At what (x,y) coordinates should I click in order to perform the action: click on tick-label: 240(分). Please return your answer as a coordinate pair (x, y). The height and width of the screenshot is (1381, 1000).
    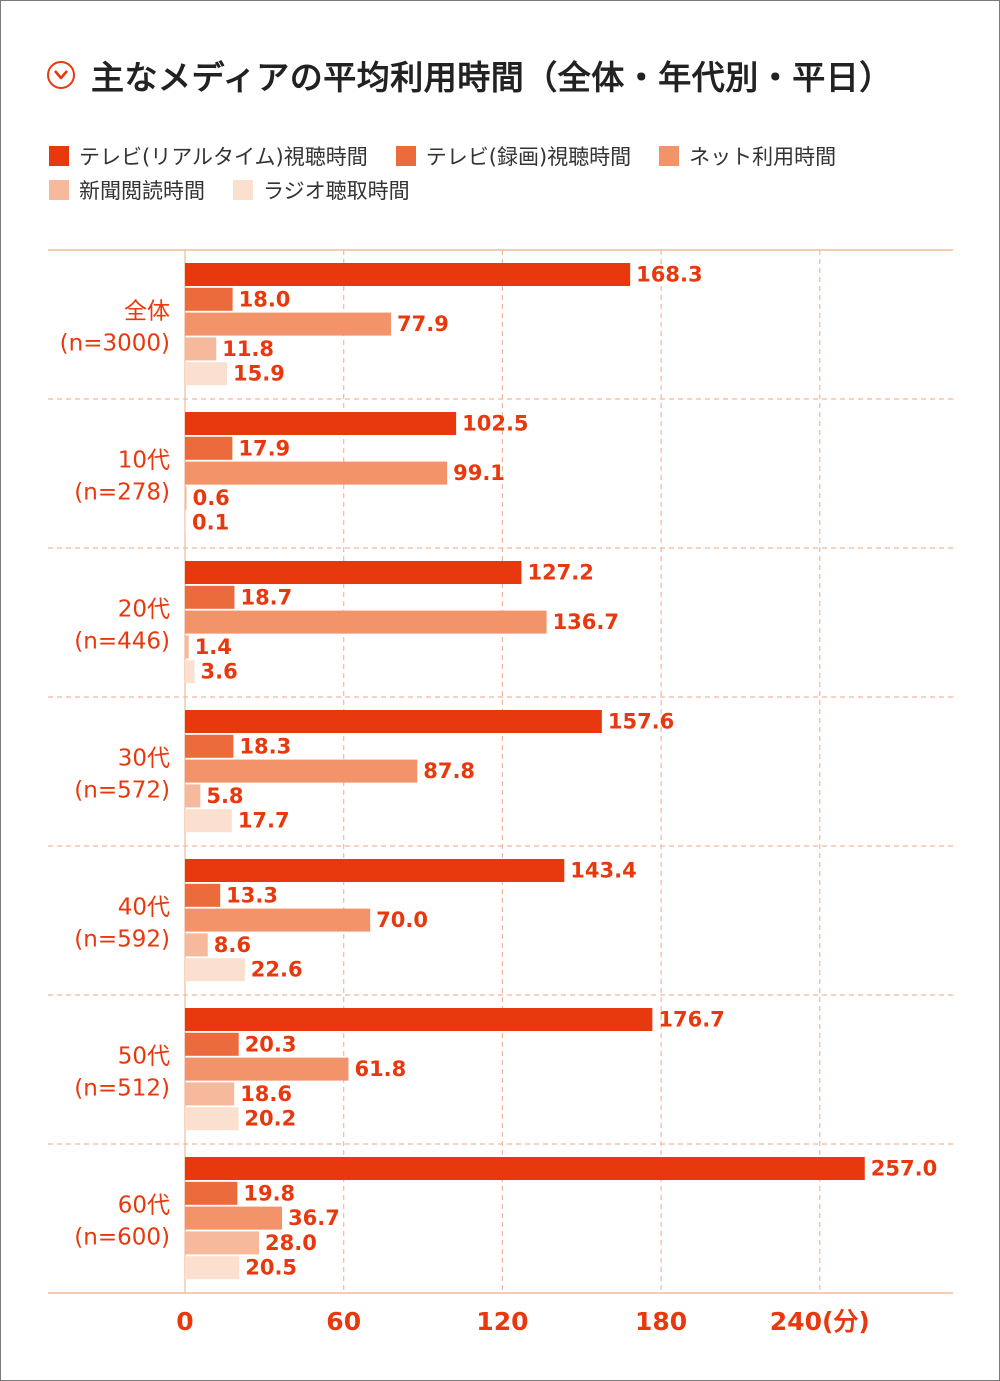
    Looking at the image, I should click on (820, 1321).